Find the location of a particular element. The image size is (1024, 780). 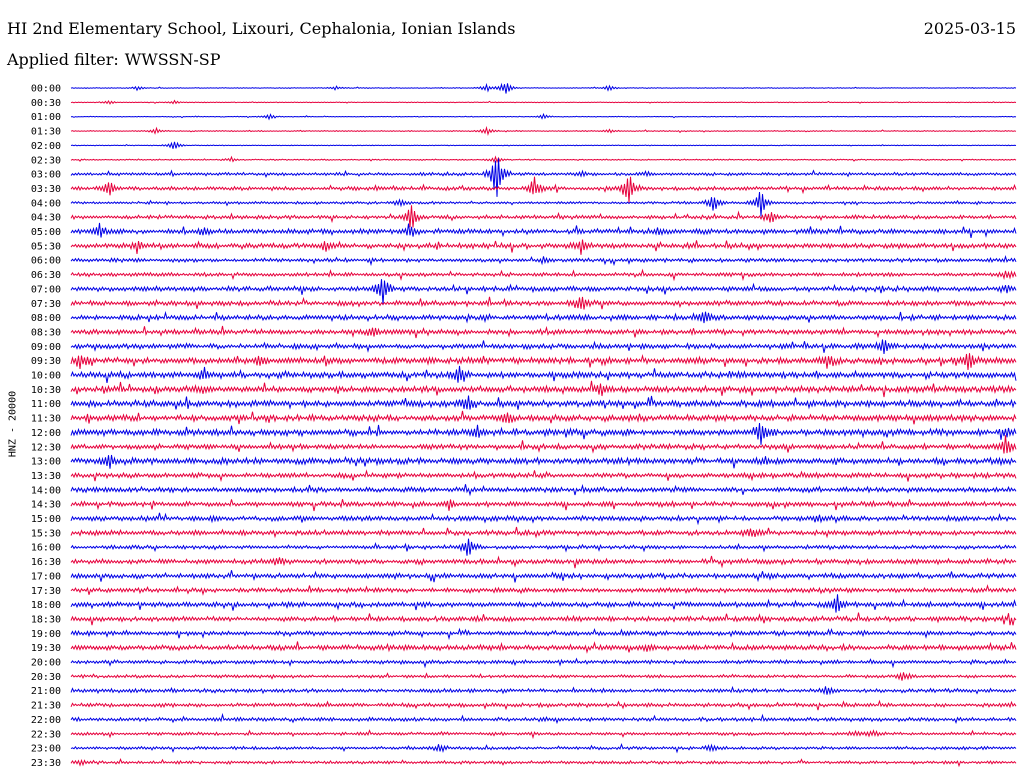

time-label-0300: 03:00 is located at coordinates (46, 175).